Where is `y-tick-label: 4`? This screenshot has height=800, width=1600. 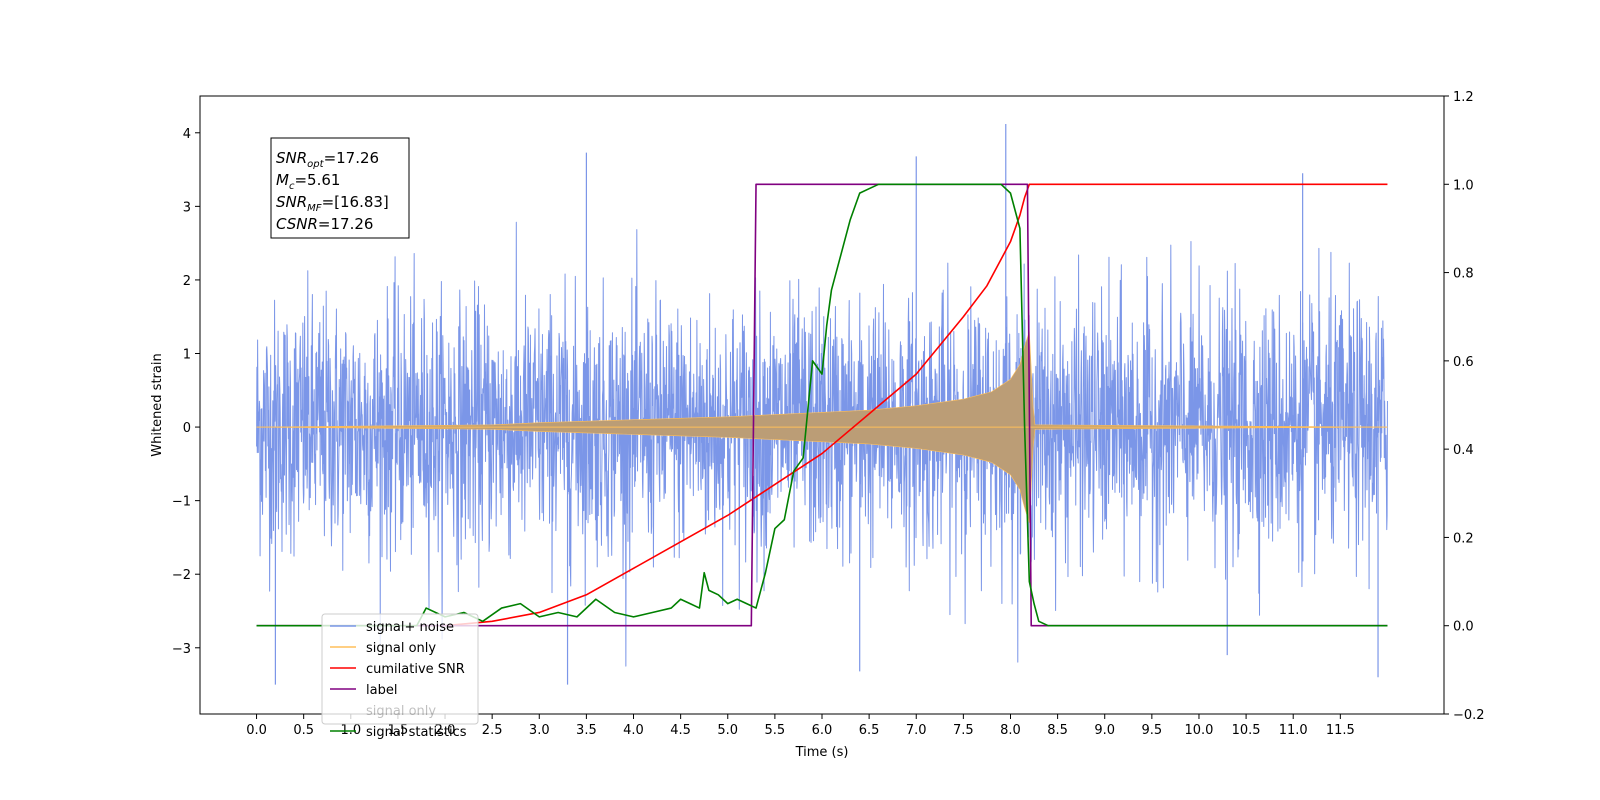
y-tick-label: 4 is located at coordinates (187, 134).